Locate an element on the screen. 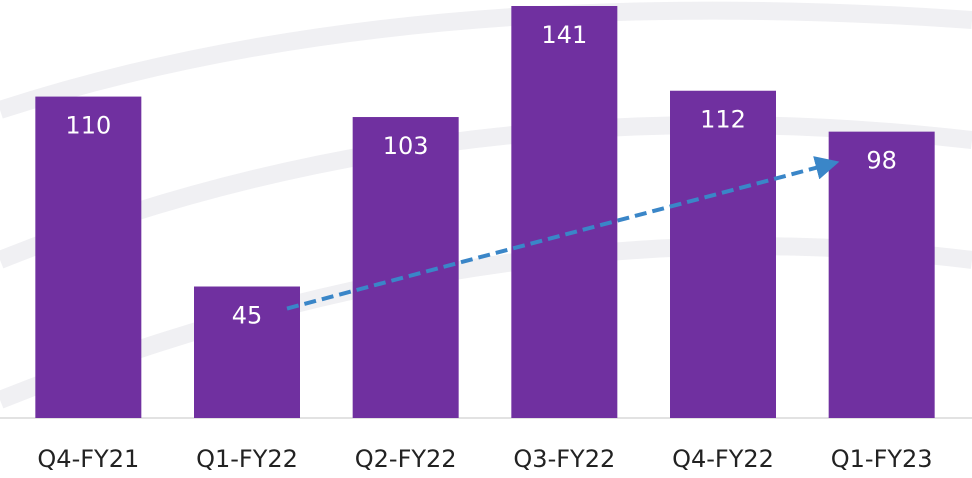 This screenshot has height=478, width=972. value-label: 103 is located at coordinates (406, 146).